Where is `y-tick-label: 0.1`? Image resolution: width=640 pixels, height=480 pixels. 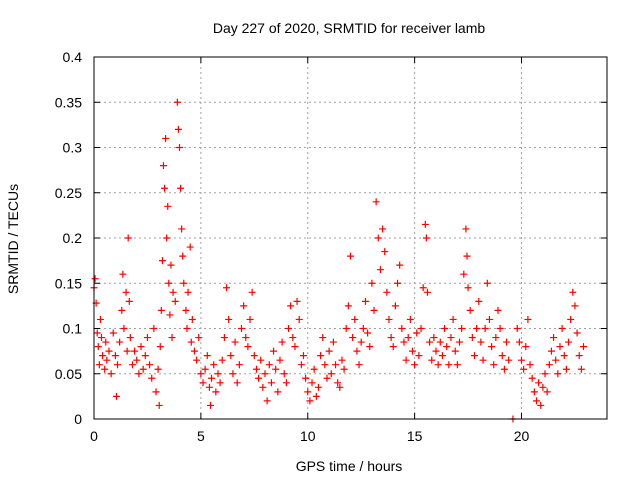
y-tick-label: 0.1 is located at coordinates (73, 329).